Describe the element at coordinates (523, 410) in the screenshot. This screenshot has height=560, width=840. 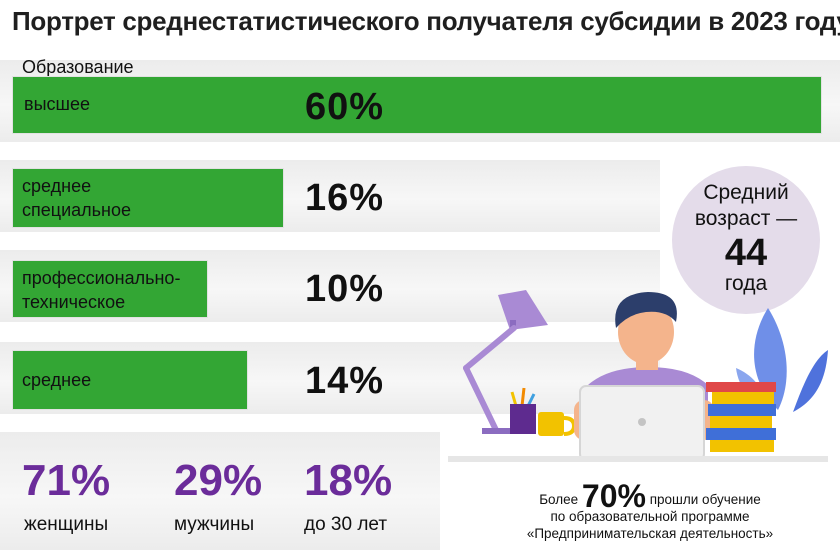
I see `pencil-cup-icon` at that location.